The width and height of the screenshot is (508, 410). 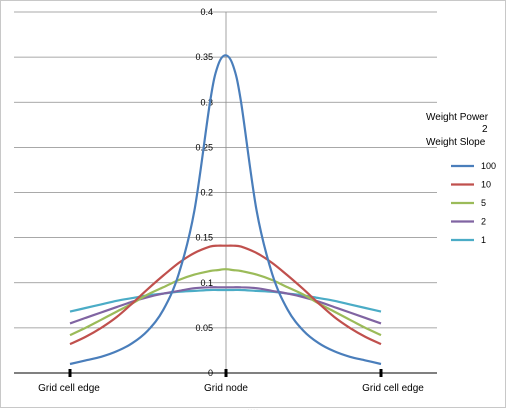 What do you see at coordinates (204, 238) in the screenshot?
I see `y-tick-label: 0.15` at bounding box center [204, 238].